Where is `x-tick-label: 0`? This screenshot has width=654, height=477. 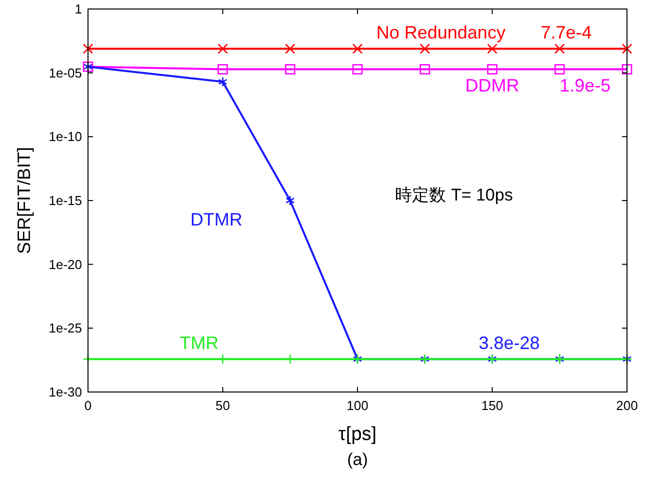
x-tick-label: 0 is located at coordinates (88, 405).